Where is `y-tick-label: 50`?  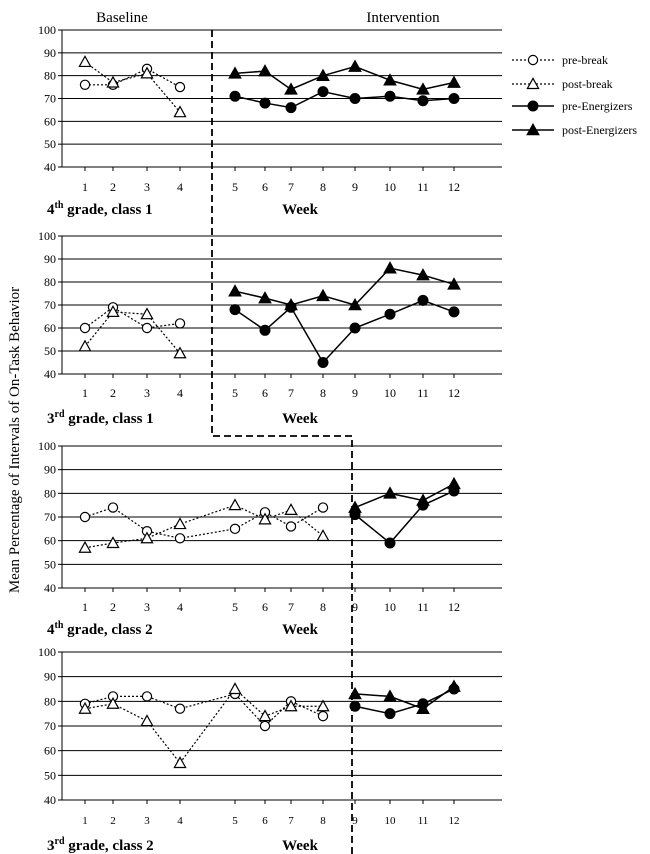 y-tick-label: 50 is located at coordinates (50, 351).